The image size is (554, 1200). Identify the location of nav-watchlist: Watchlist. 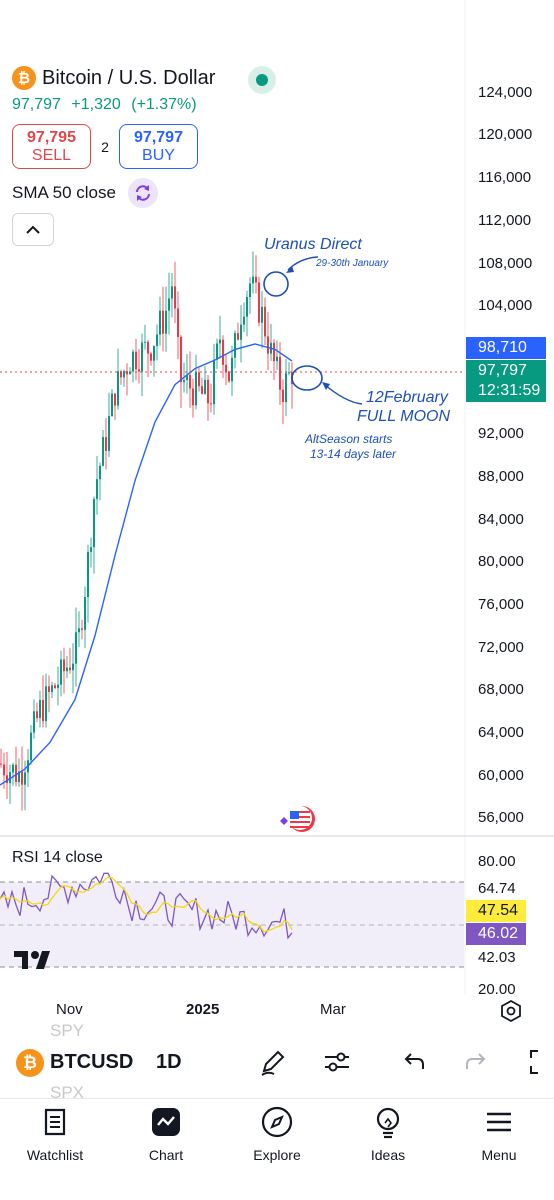
(55, 1134).